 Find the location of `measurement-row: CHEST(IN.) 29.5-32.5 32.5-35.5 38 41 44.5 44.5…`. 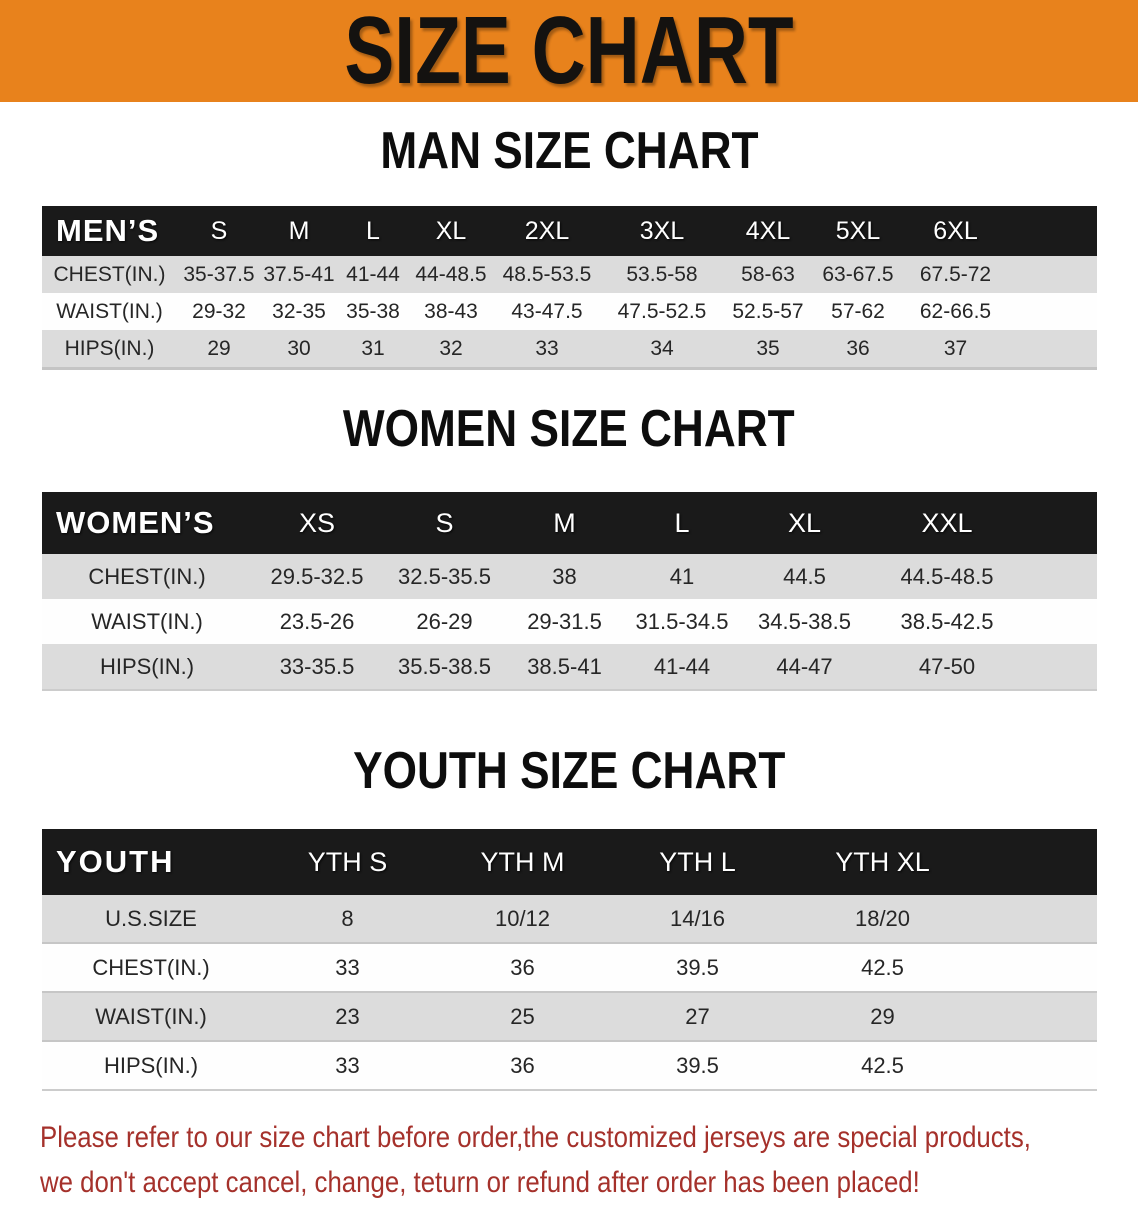

measurement-row: CHEST(IN.) 29.5-32.5 32.5-35.5 38 41 44.5 44.5… is located at coordinates (569, 576).